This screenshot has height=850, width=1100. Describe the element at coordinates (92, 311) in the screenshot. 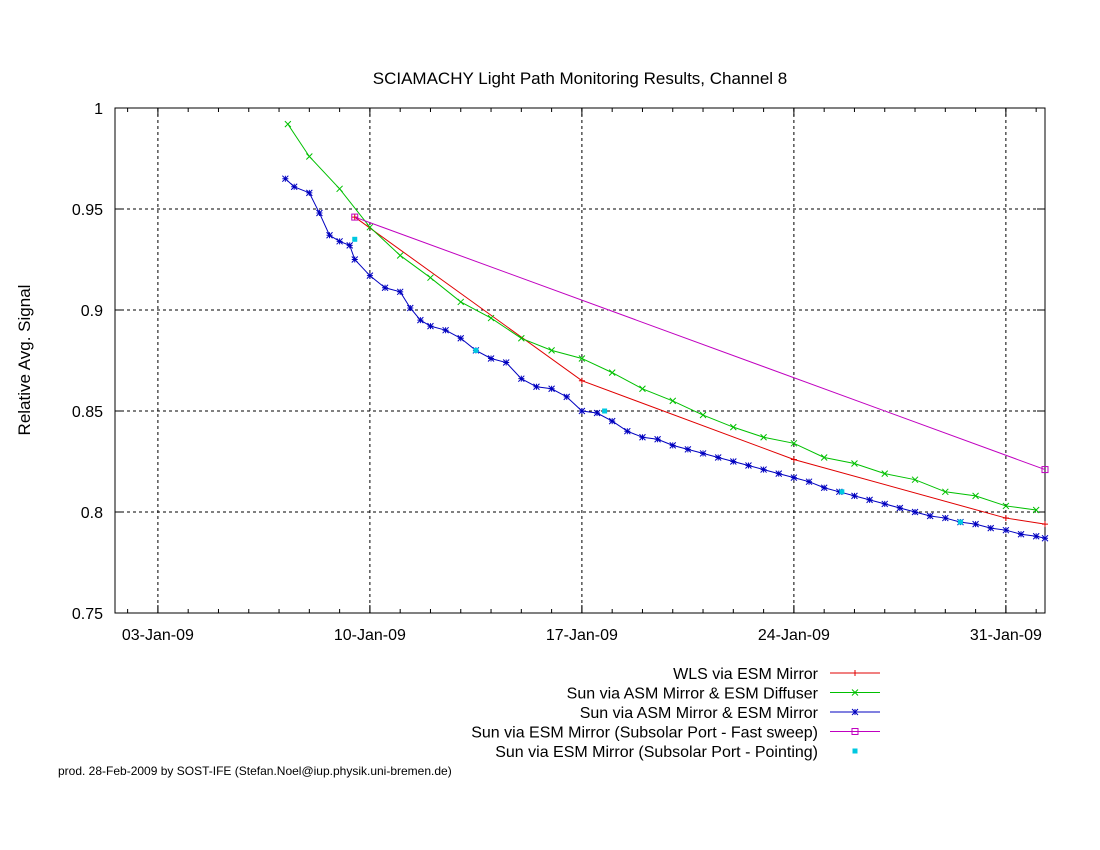

I see `y-tick-label: 0.9` at that location.